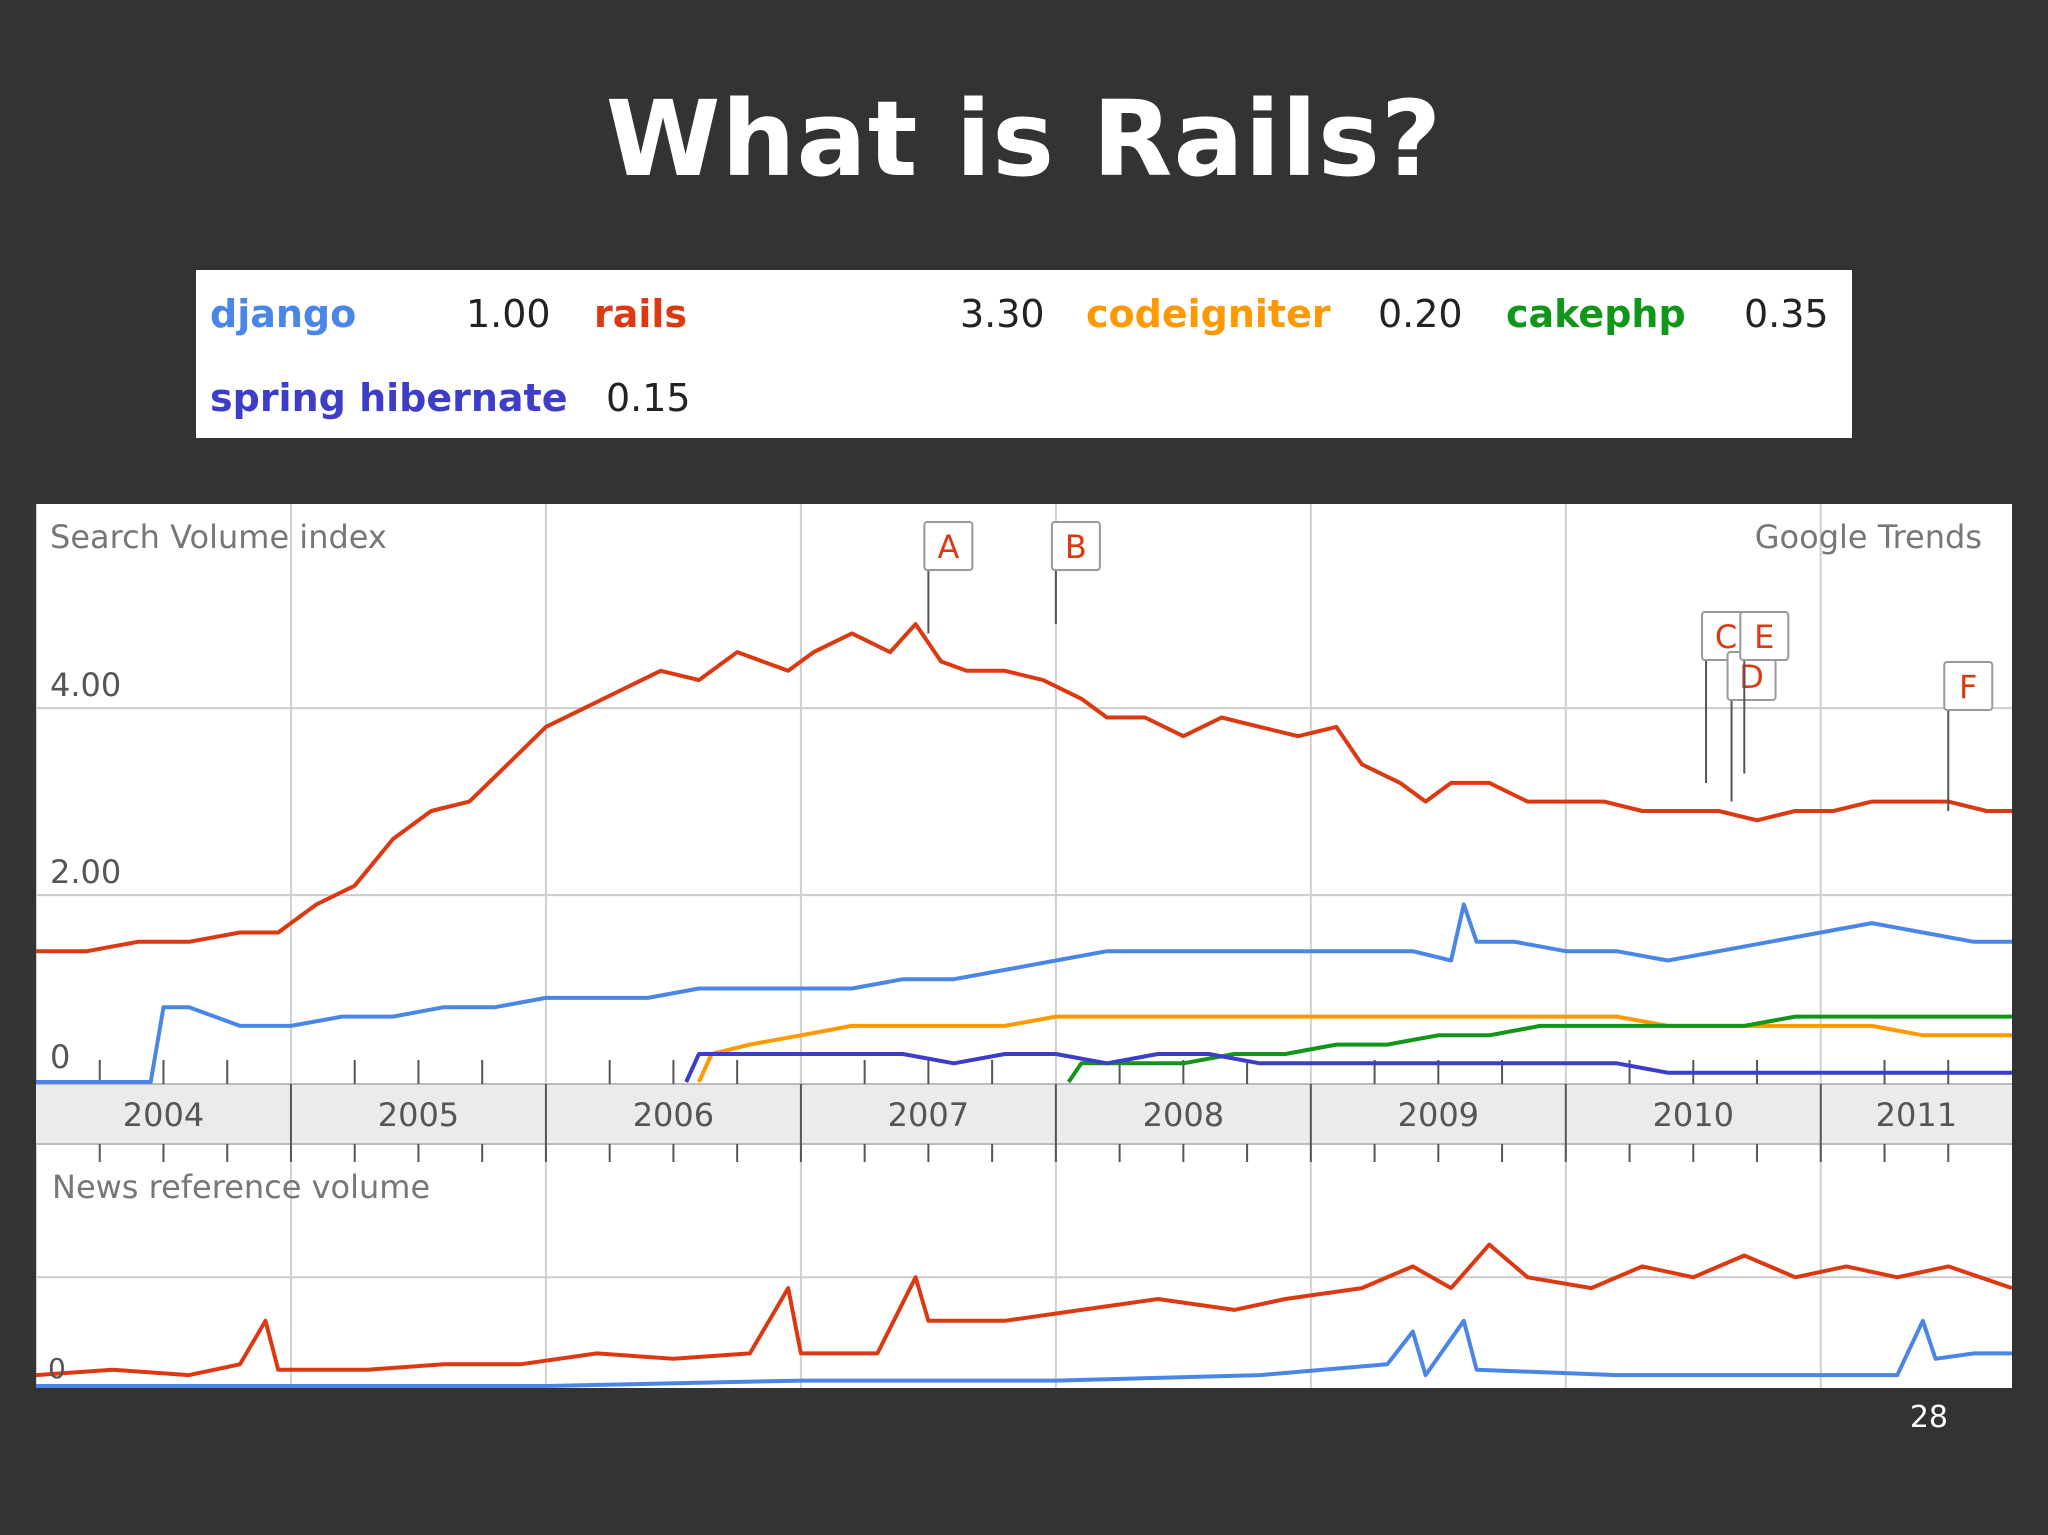 This screenshot has width=2048, height=1535. I want to click on annotation-label: E, so click(1764, 637).